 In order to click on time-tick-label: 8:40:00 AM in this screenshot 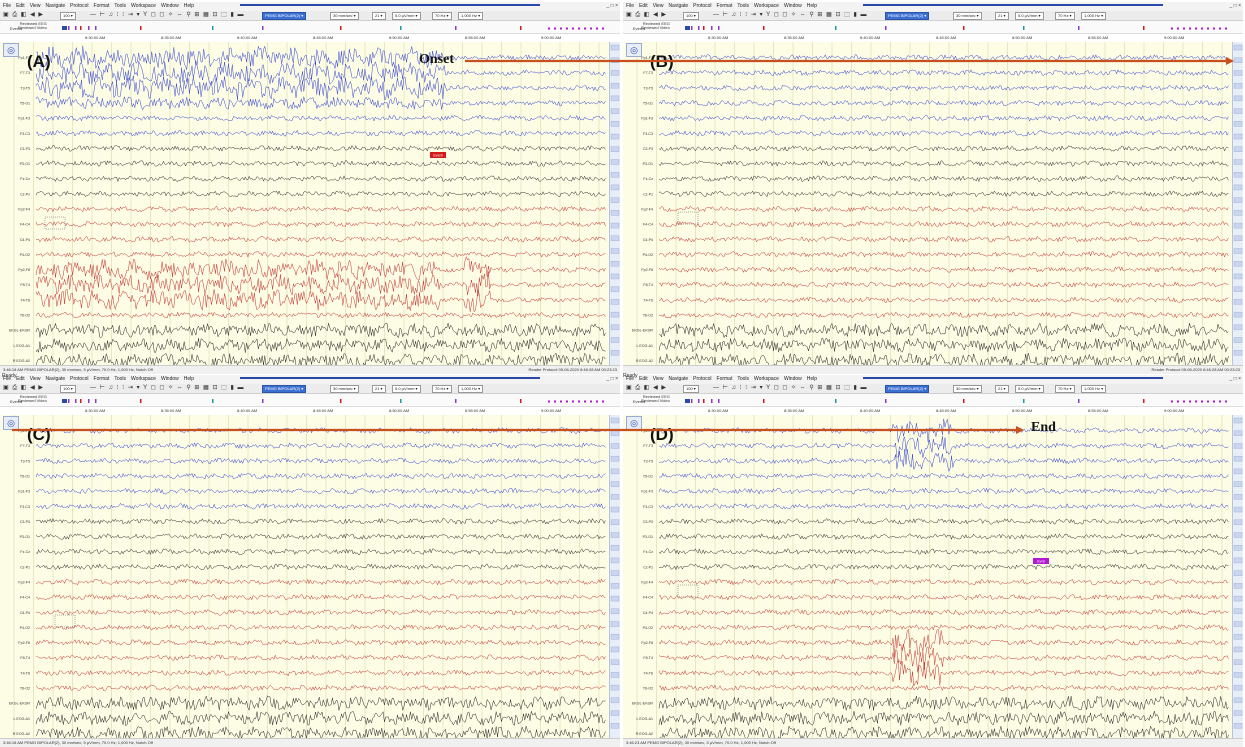, I will do `click(870, 37)`.